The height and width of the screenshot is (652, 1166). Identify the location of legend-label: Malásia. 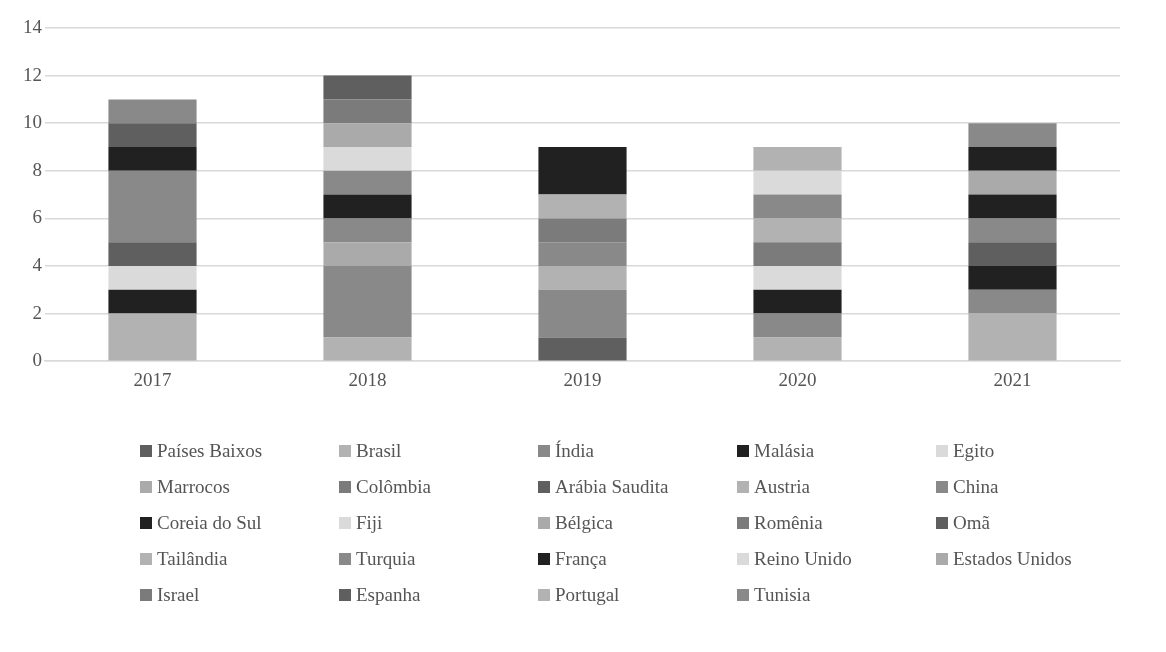
(784, 450).